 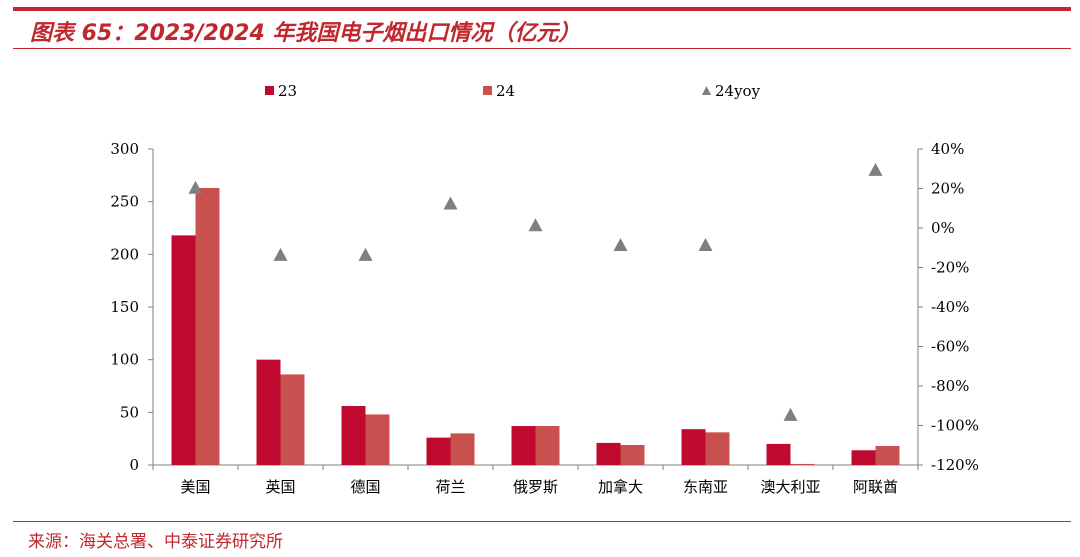 What do you see at coordinates (155, 542) in the screenshot?
I see `source-note: 来源：海关总署、中泰证券研究所` at bounding box center [155, 542].